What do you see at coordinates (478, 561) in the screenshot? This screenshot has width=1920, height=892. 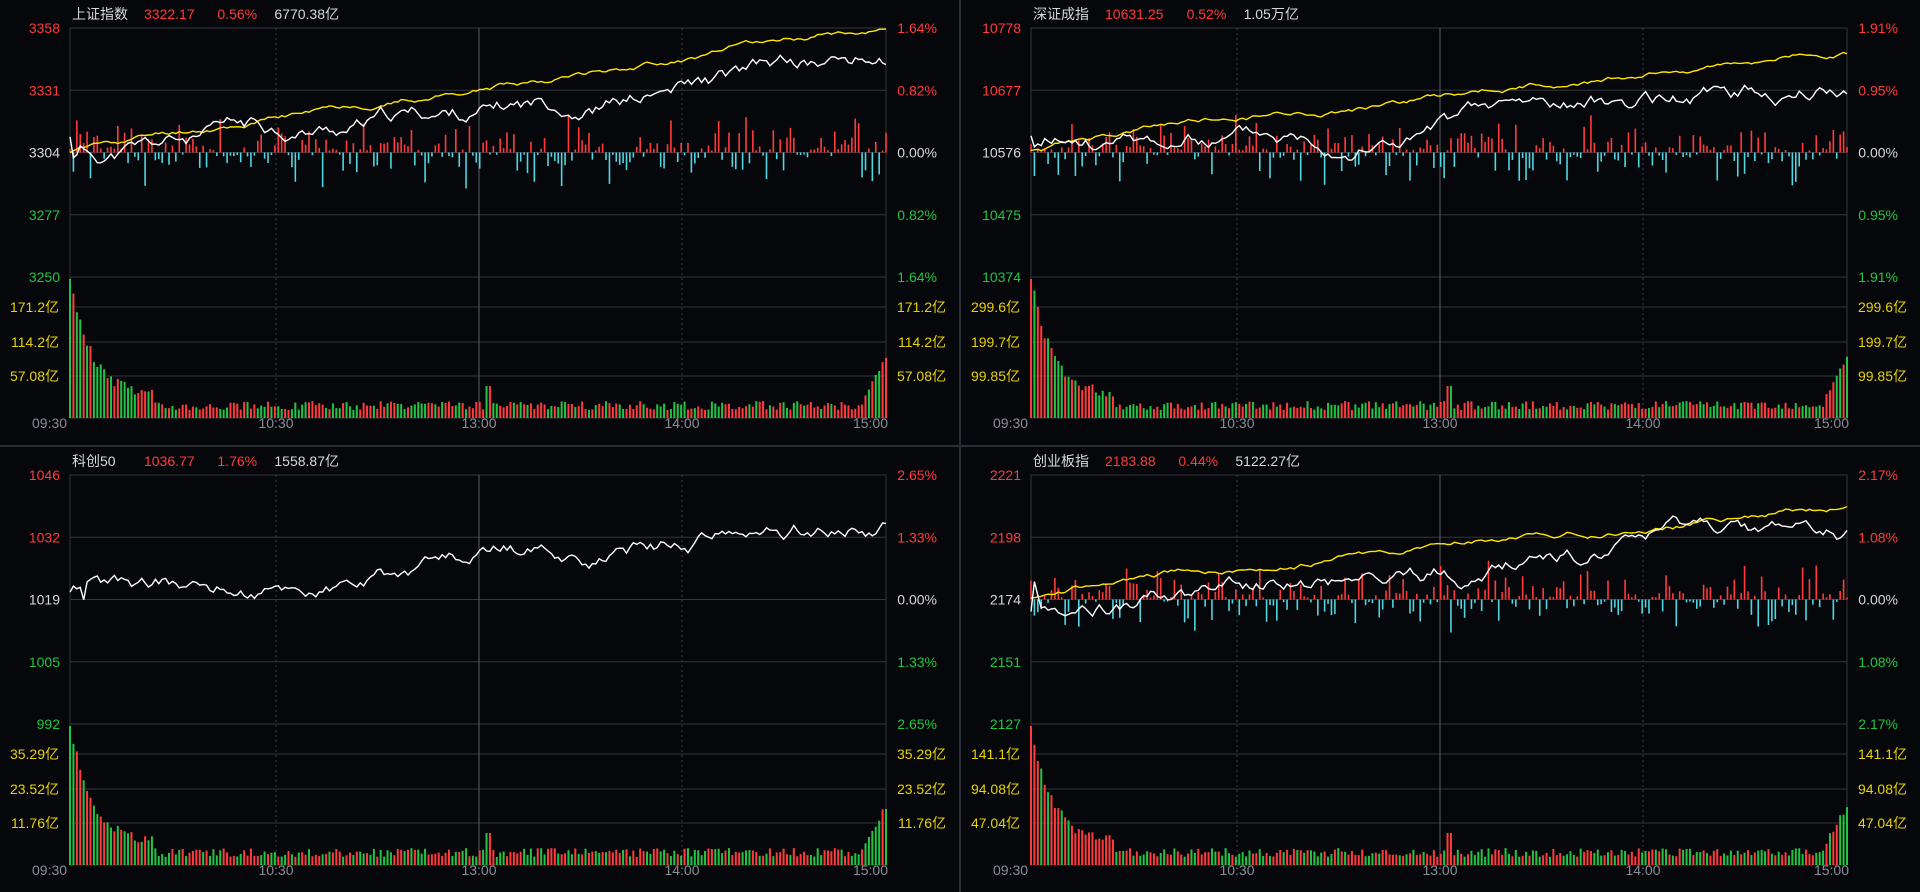 I see `index-line` at bounding box center [478, 561].